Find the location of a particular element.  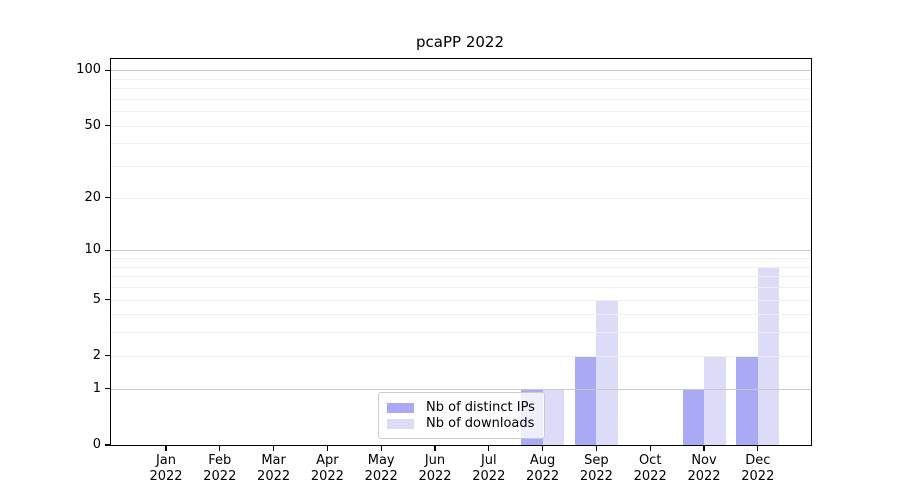

x-tick-label: Jan 2022 is located at coordinates (166, 468).